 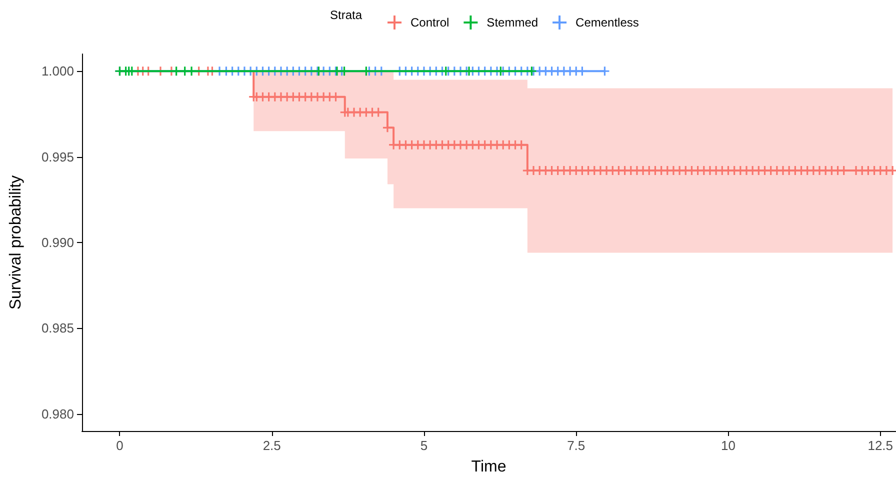 What do you see at coordinates (728, 445) in the screenshot?
I see `x-tick-label: 10` at bounding box center [728, 445].